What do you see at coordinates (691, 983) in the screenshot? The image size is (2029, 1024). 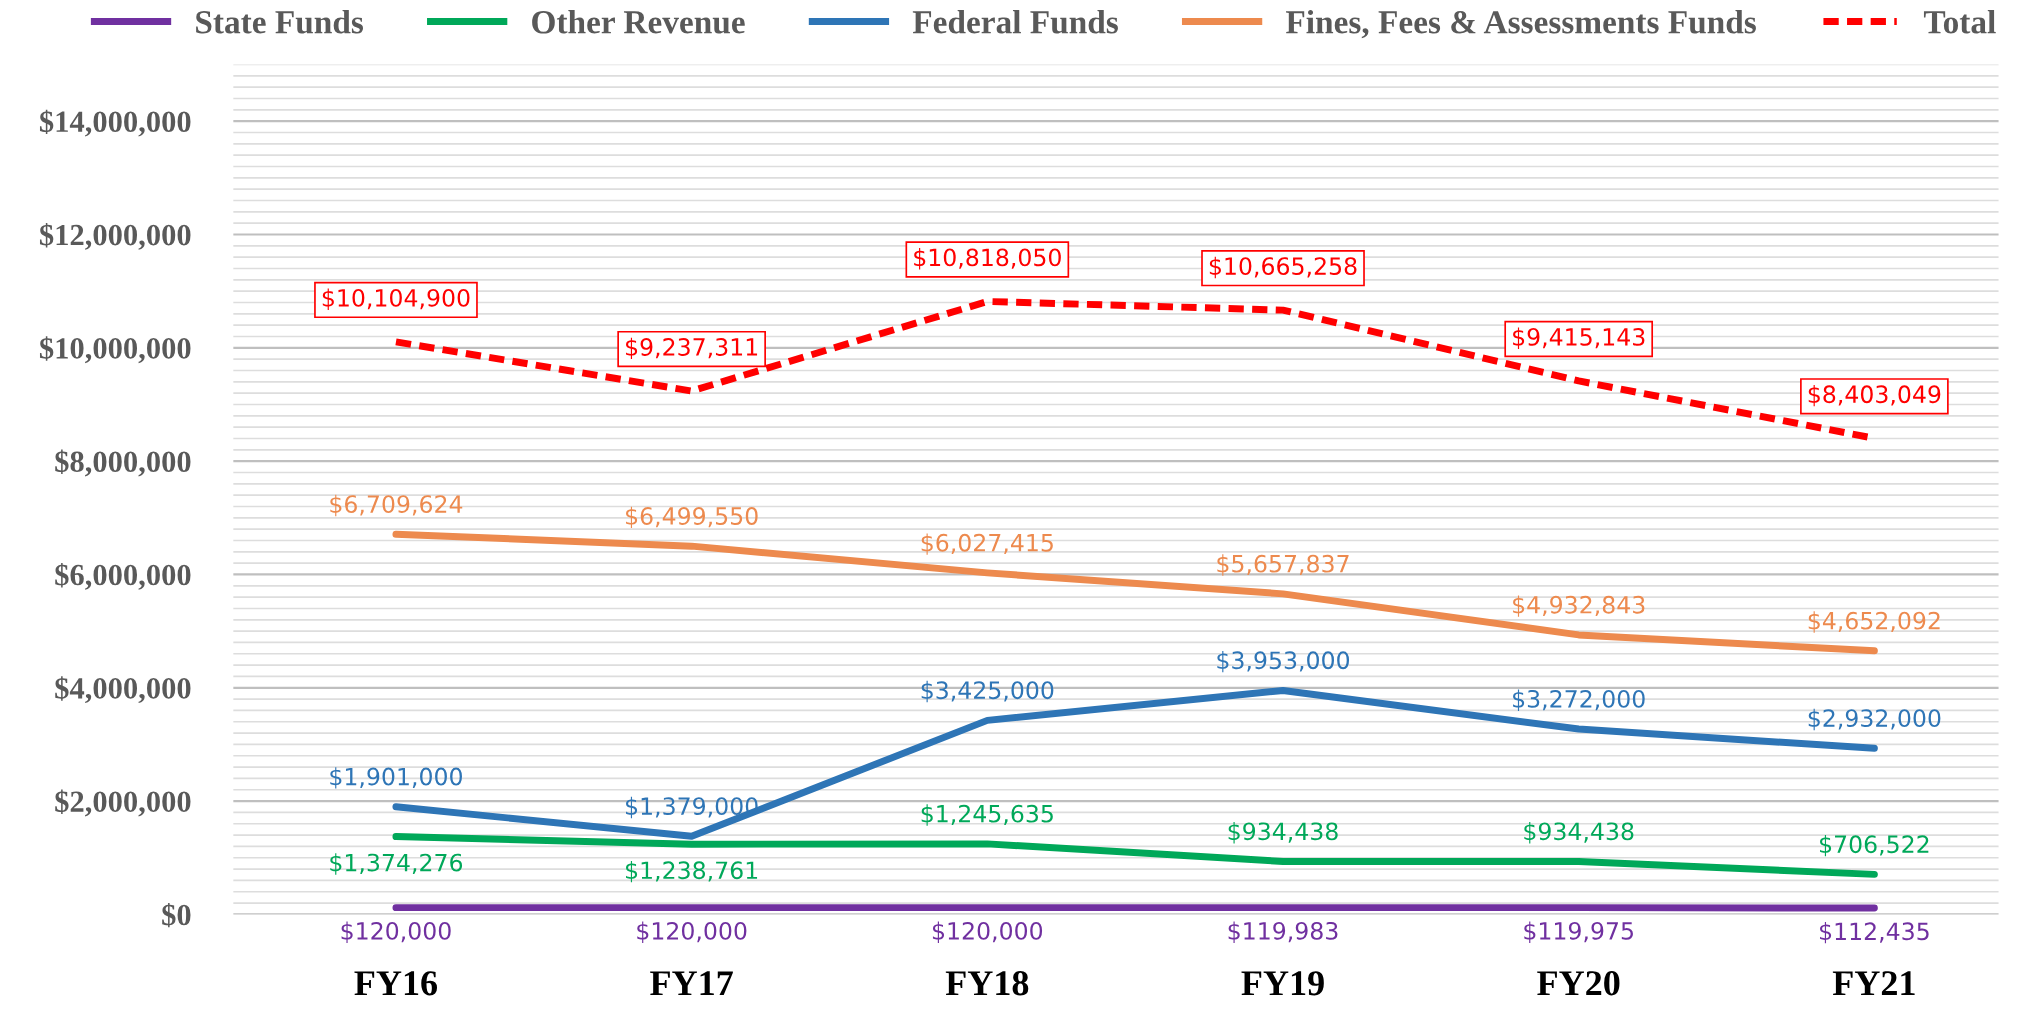 I see `x-tick-label: FY17` at bounding box center [691, 983].